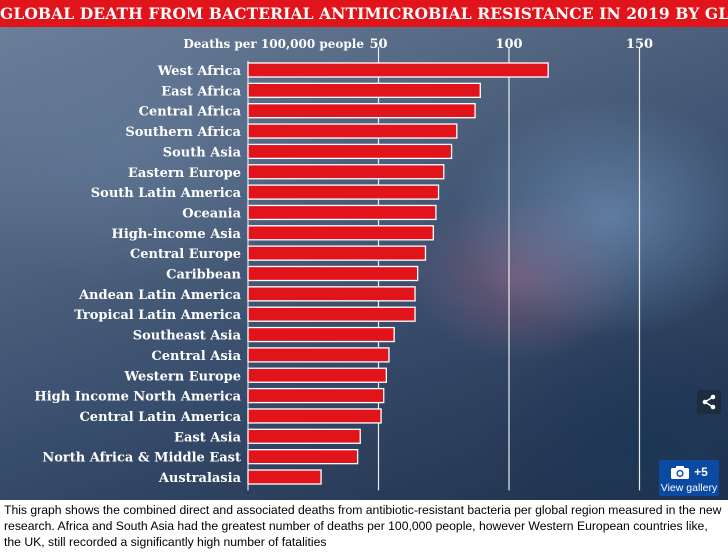 The width and height of the screenshot is (728, 555). Describe the element at coordinates (183, 132) in the screenshot. I see `category-label: Southern Africa` at that location.